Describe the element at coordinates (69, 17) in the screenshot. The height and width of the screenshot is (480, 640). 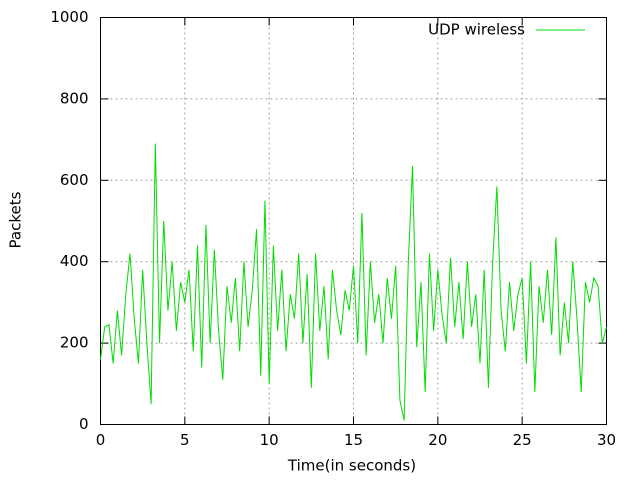
I see `y-tick-label: 1000` at that location.